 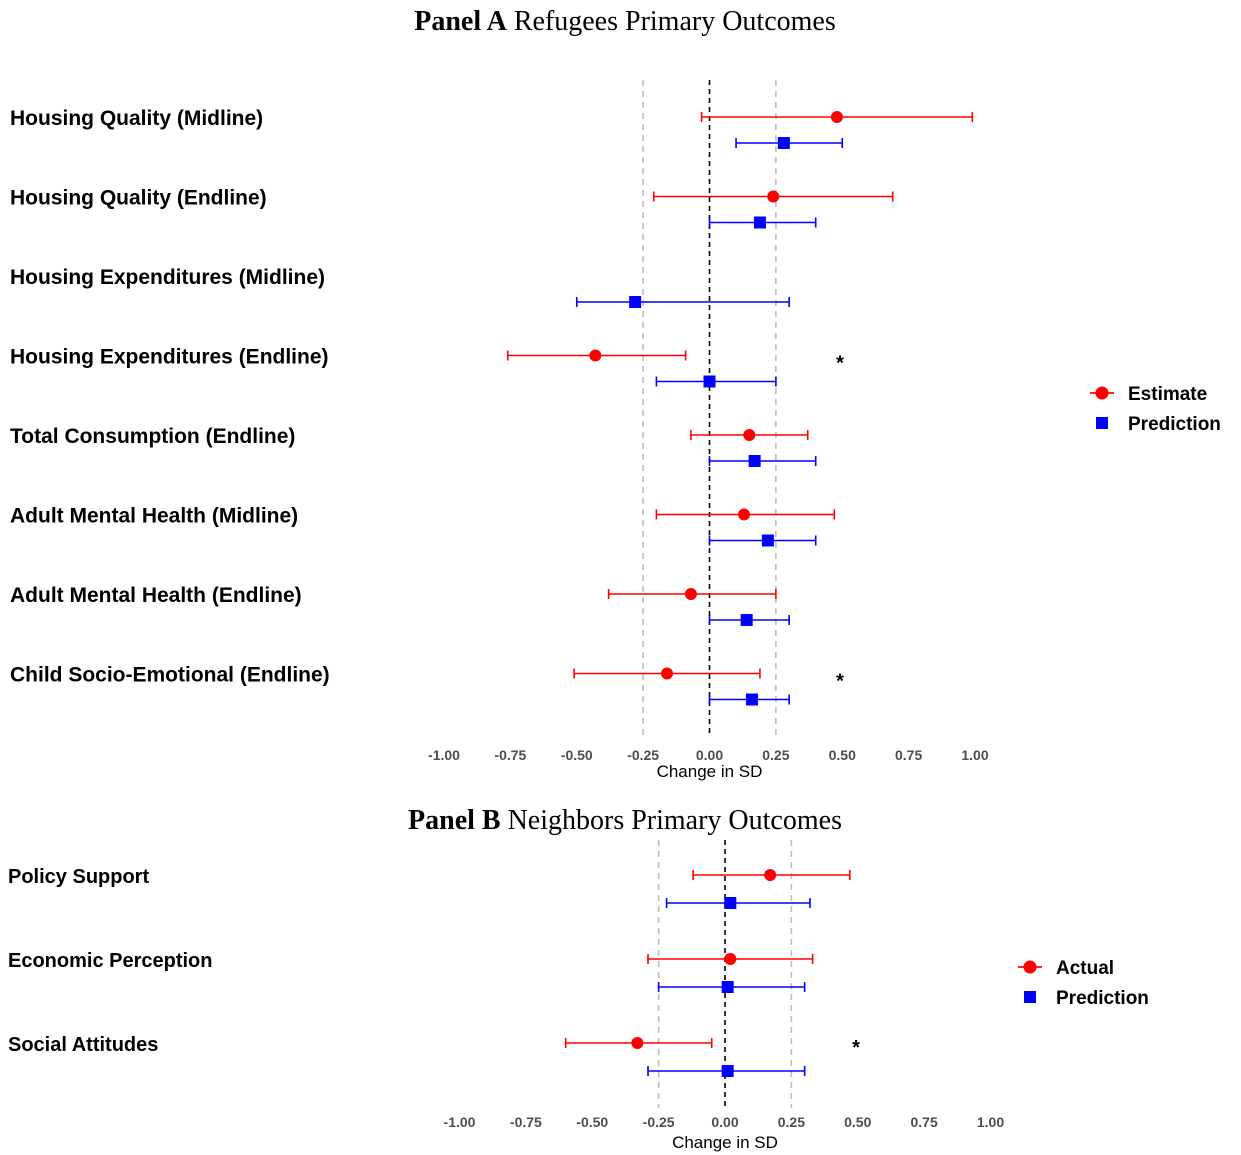 I want to click on panel-1-x-tick-6: 0.50, so click(x=857, y=1122).